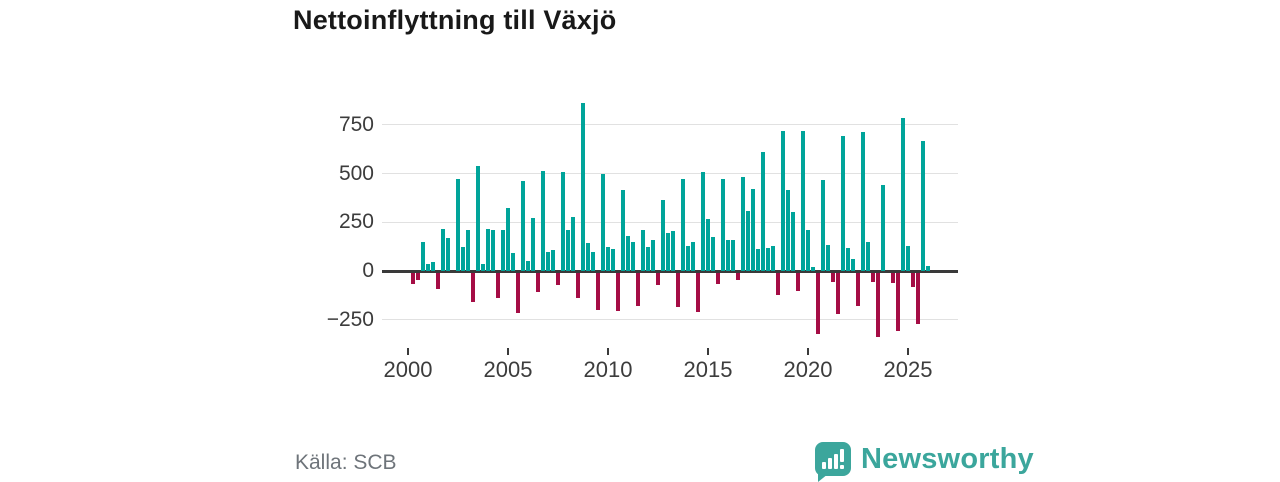  What do you see at coordinates (603, 222) in the screenshot?
I see `bar-2009-K3` at bounding box center [603, 222].